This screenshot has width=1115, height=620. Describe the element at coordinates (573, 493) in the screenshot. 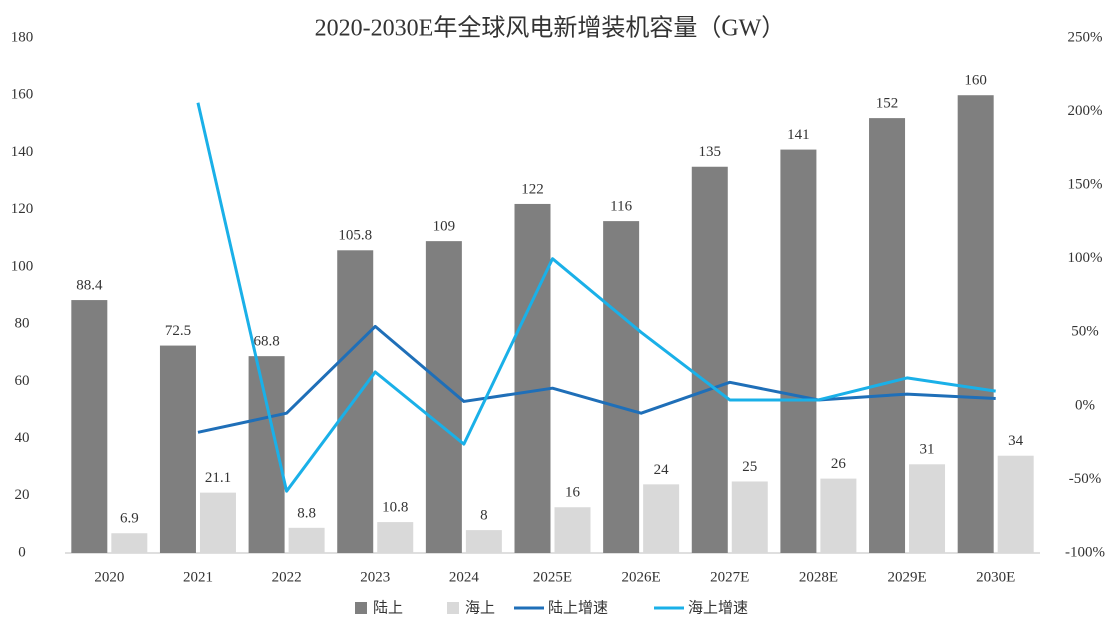

I see `data-label: 16` at that location.